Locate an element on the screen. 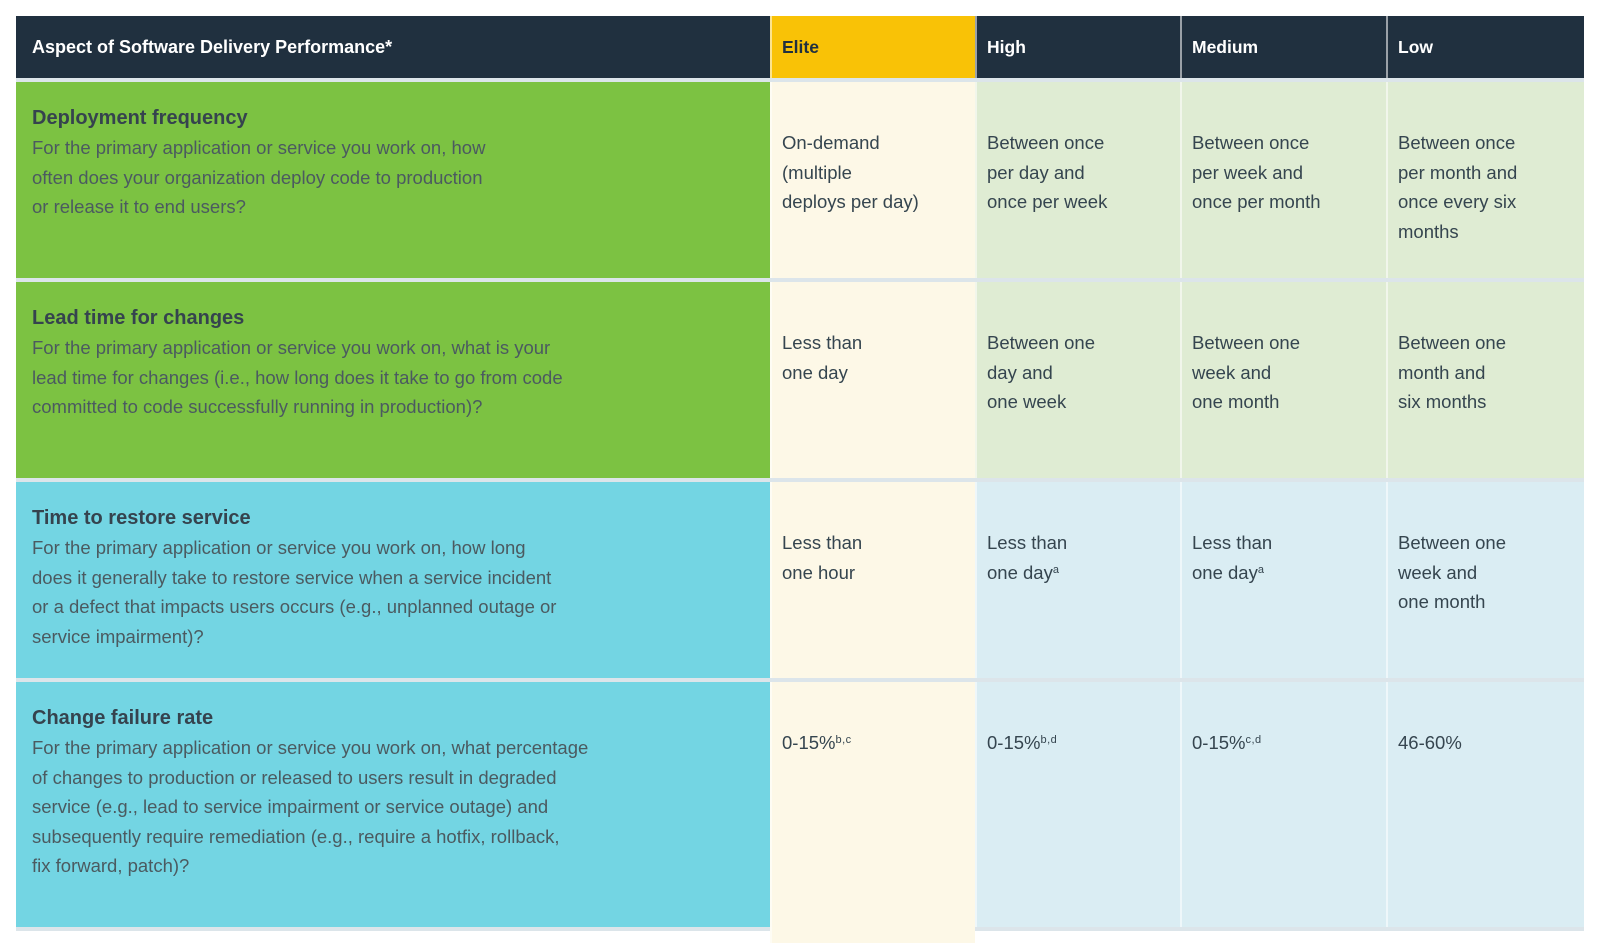 The width and height of the screenshot is (1600, 943). value-cell-medium-row3: Less than one daya is located at coordinates (1283, 578).